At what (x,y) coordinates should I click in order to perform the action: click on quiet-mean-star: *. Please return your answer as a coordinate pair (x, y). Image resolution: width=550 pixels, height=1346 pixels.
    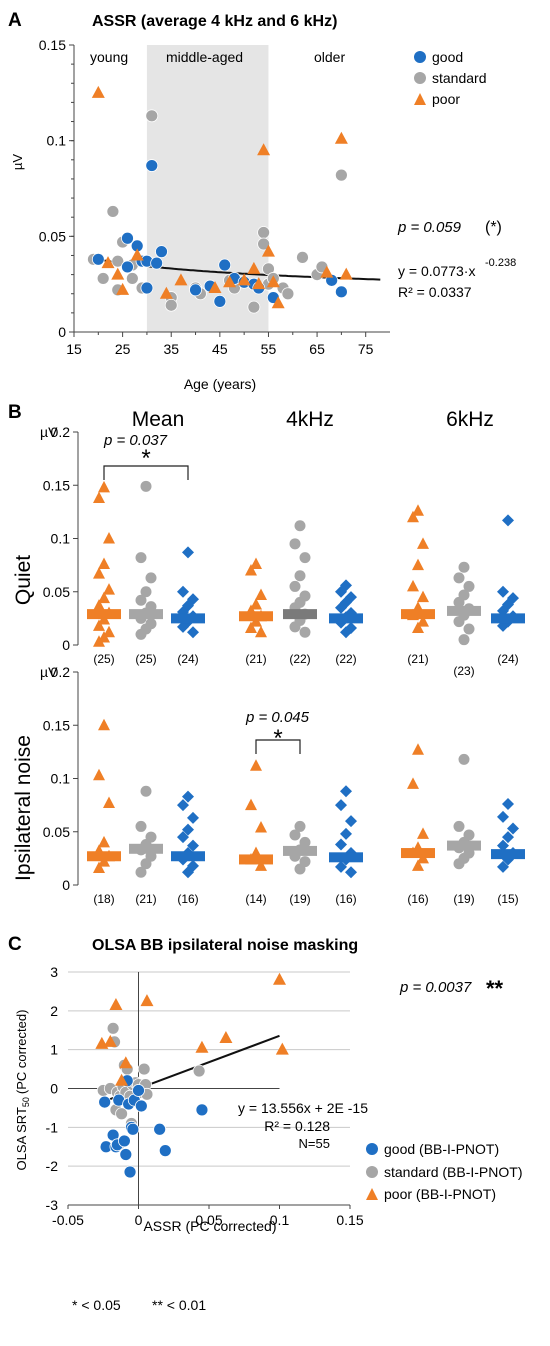
    Looking at the image, I should click on (145, 458).